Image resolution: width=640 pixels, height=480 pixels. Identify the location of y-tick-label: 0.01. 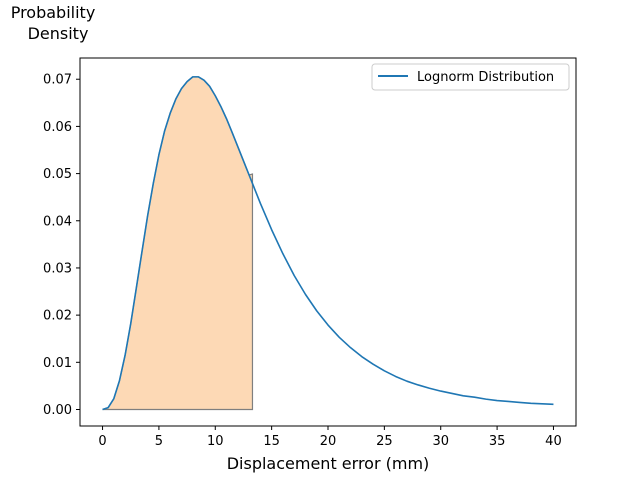
(57, 363).